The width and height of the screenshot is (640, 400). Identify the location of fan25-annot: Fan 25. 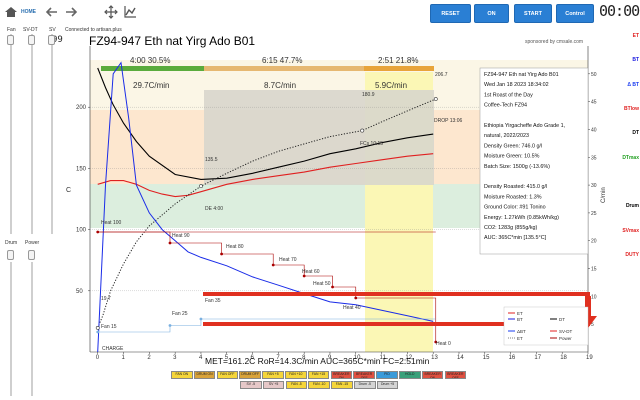
(180, 314).